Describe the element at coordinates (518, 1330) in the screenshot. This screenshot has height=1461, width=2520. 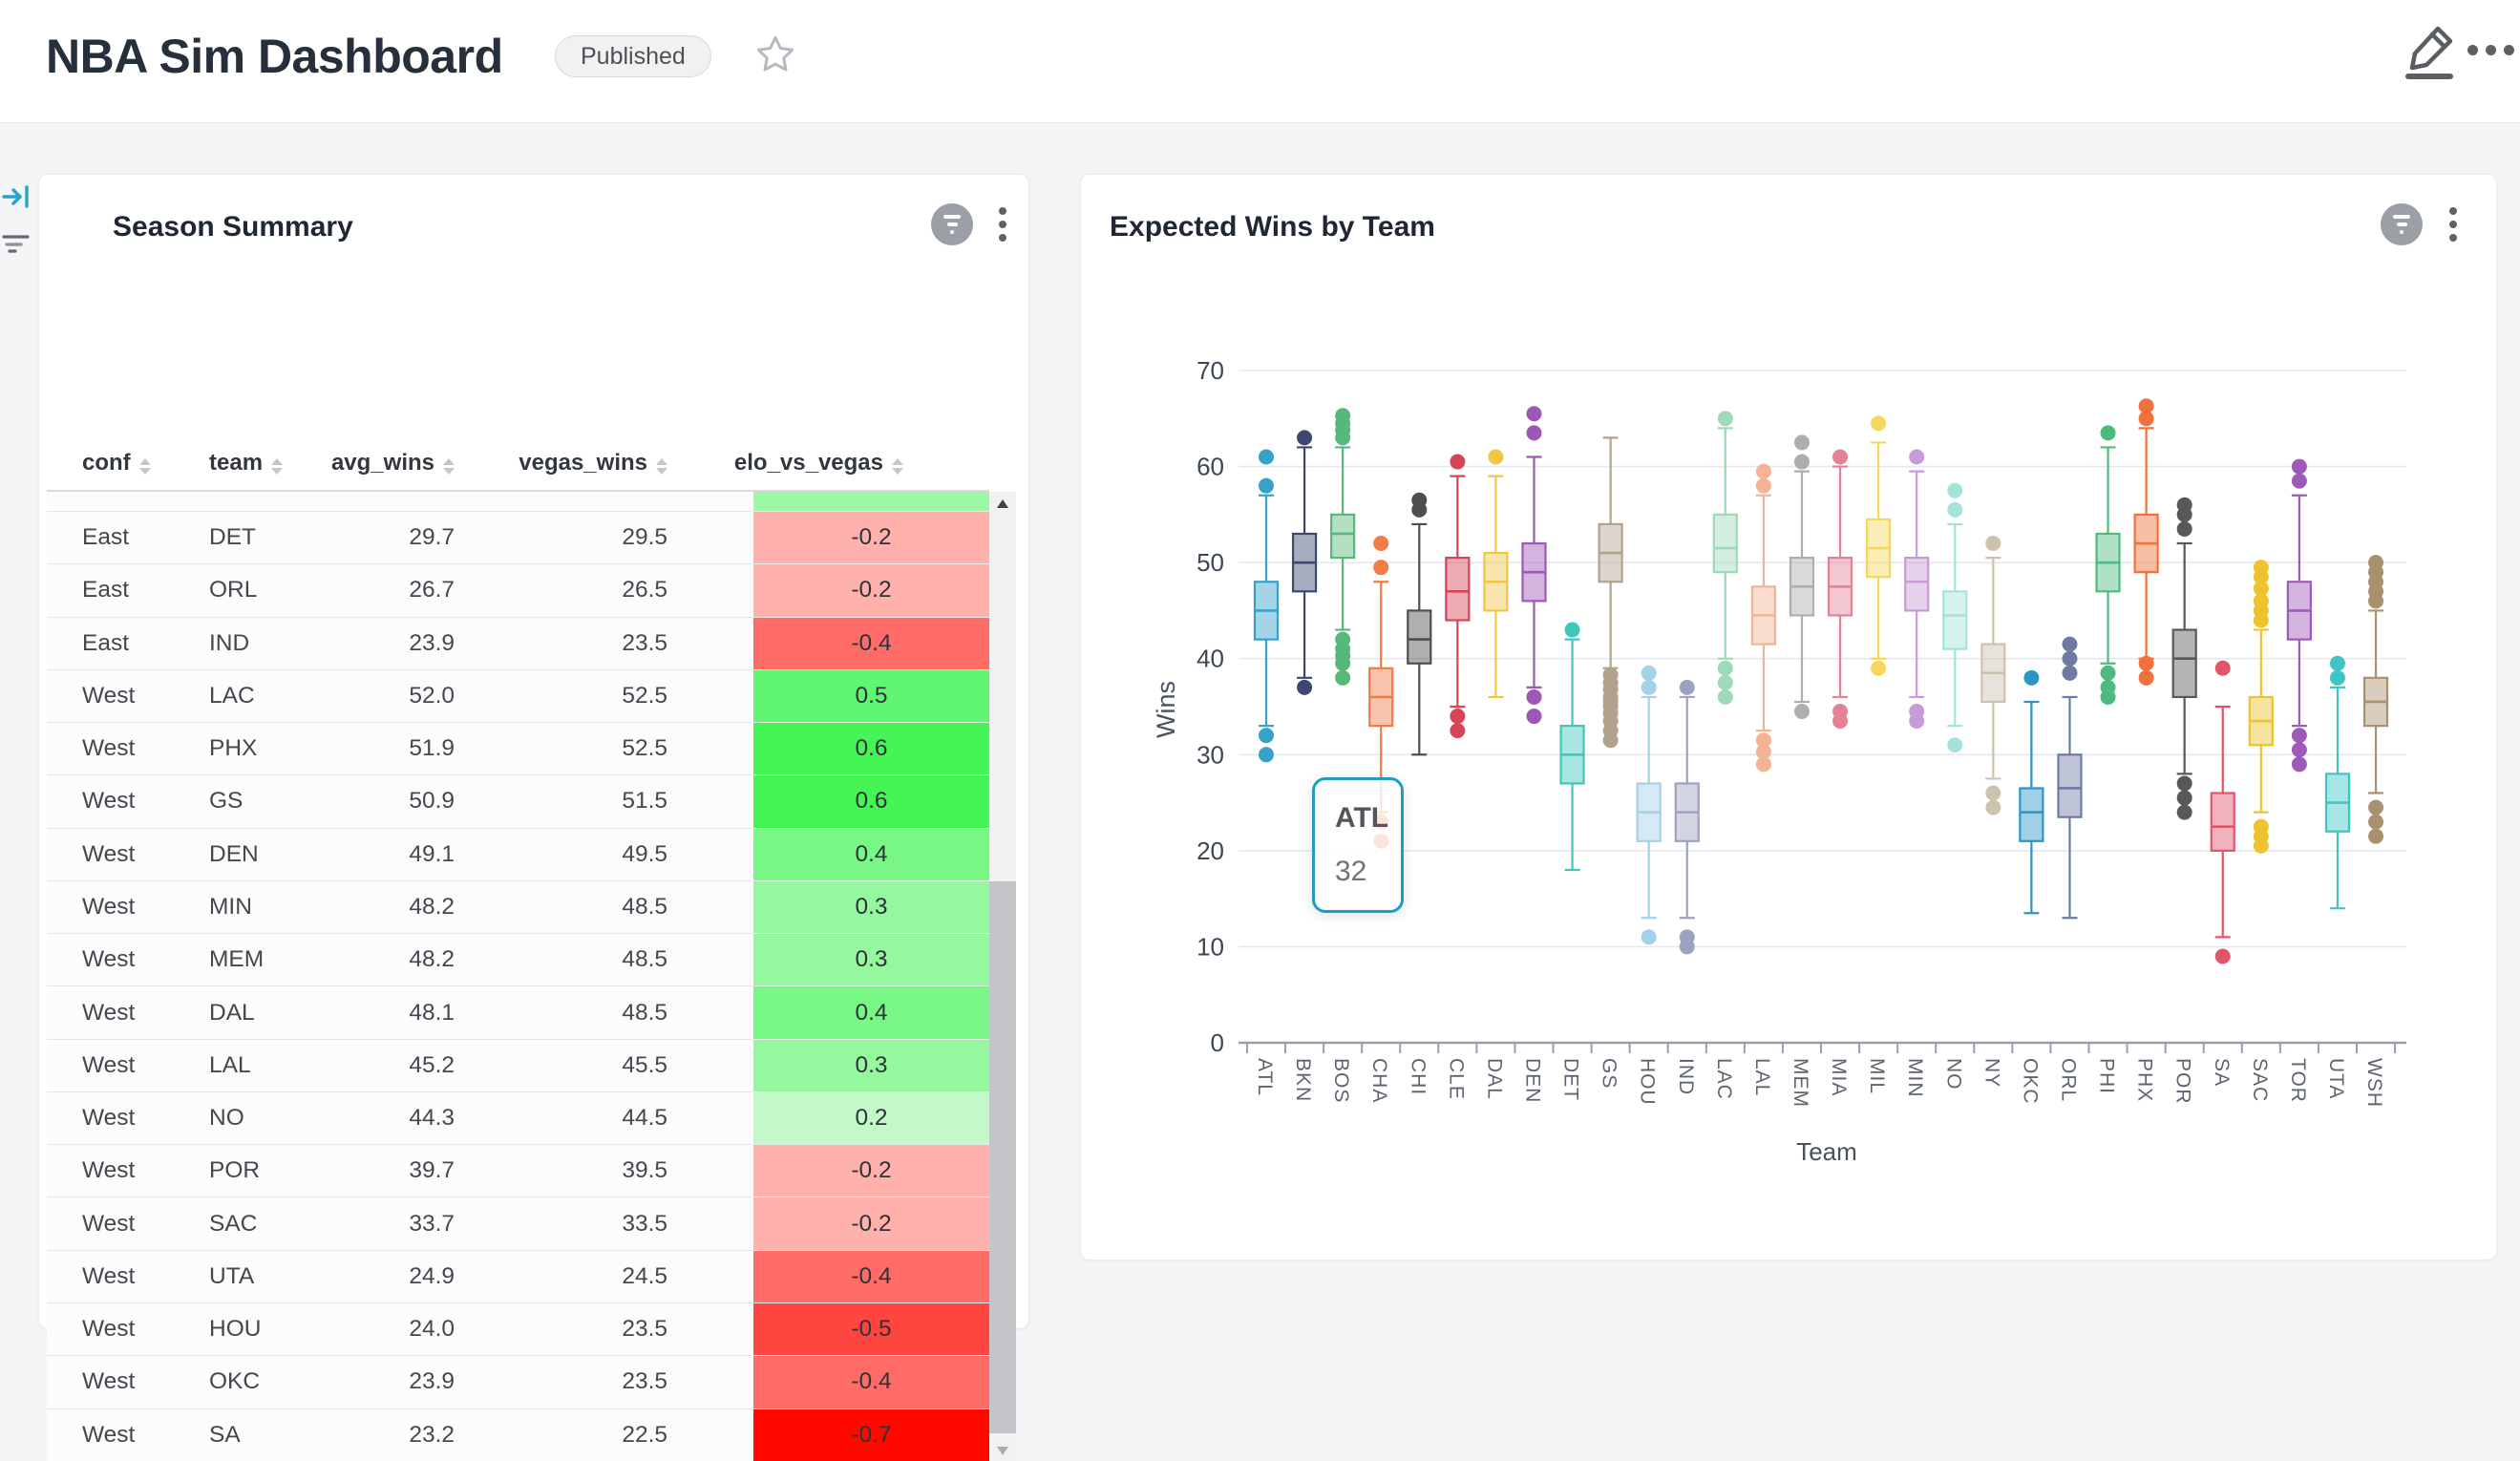
I see `table-row: West HOU 24.0 23.5 -0.5` at that location.